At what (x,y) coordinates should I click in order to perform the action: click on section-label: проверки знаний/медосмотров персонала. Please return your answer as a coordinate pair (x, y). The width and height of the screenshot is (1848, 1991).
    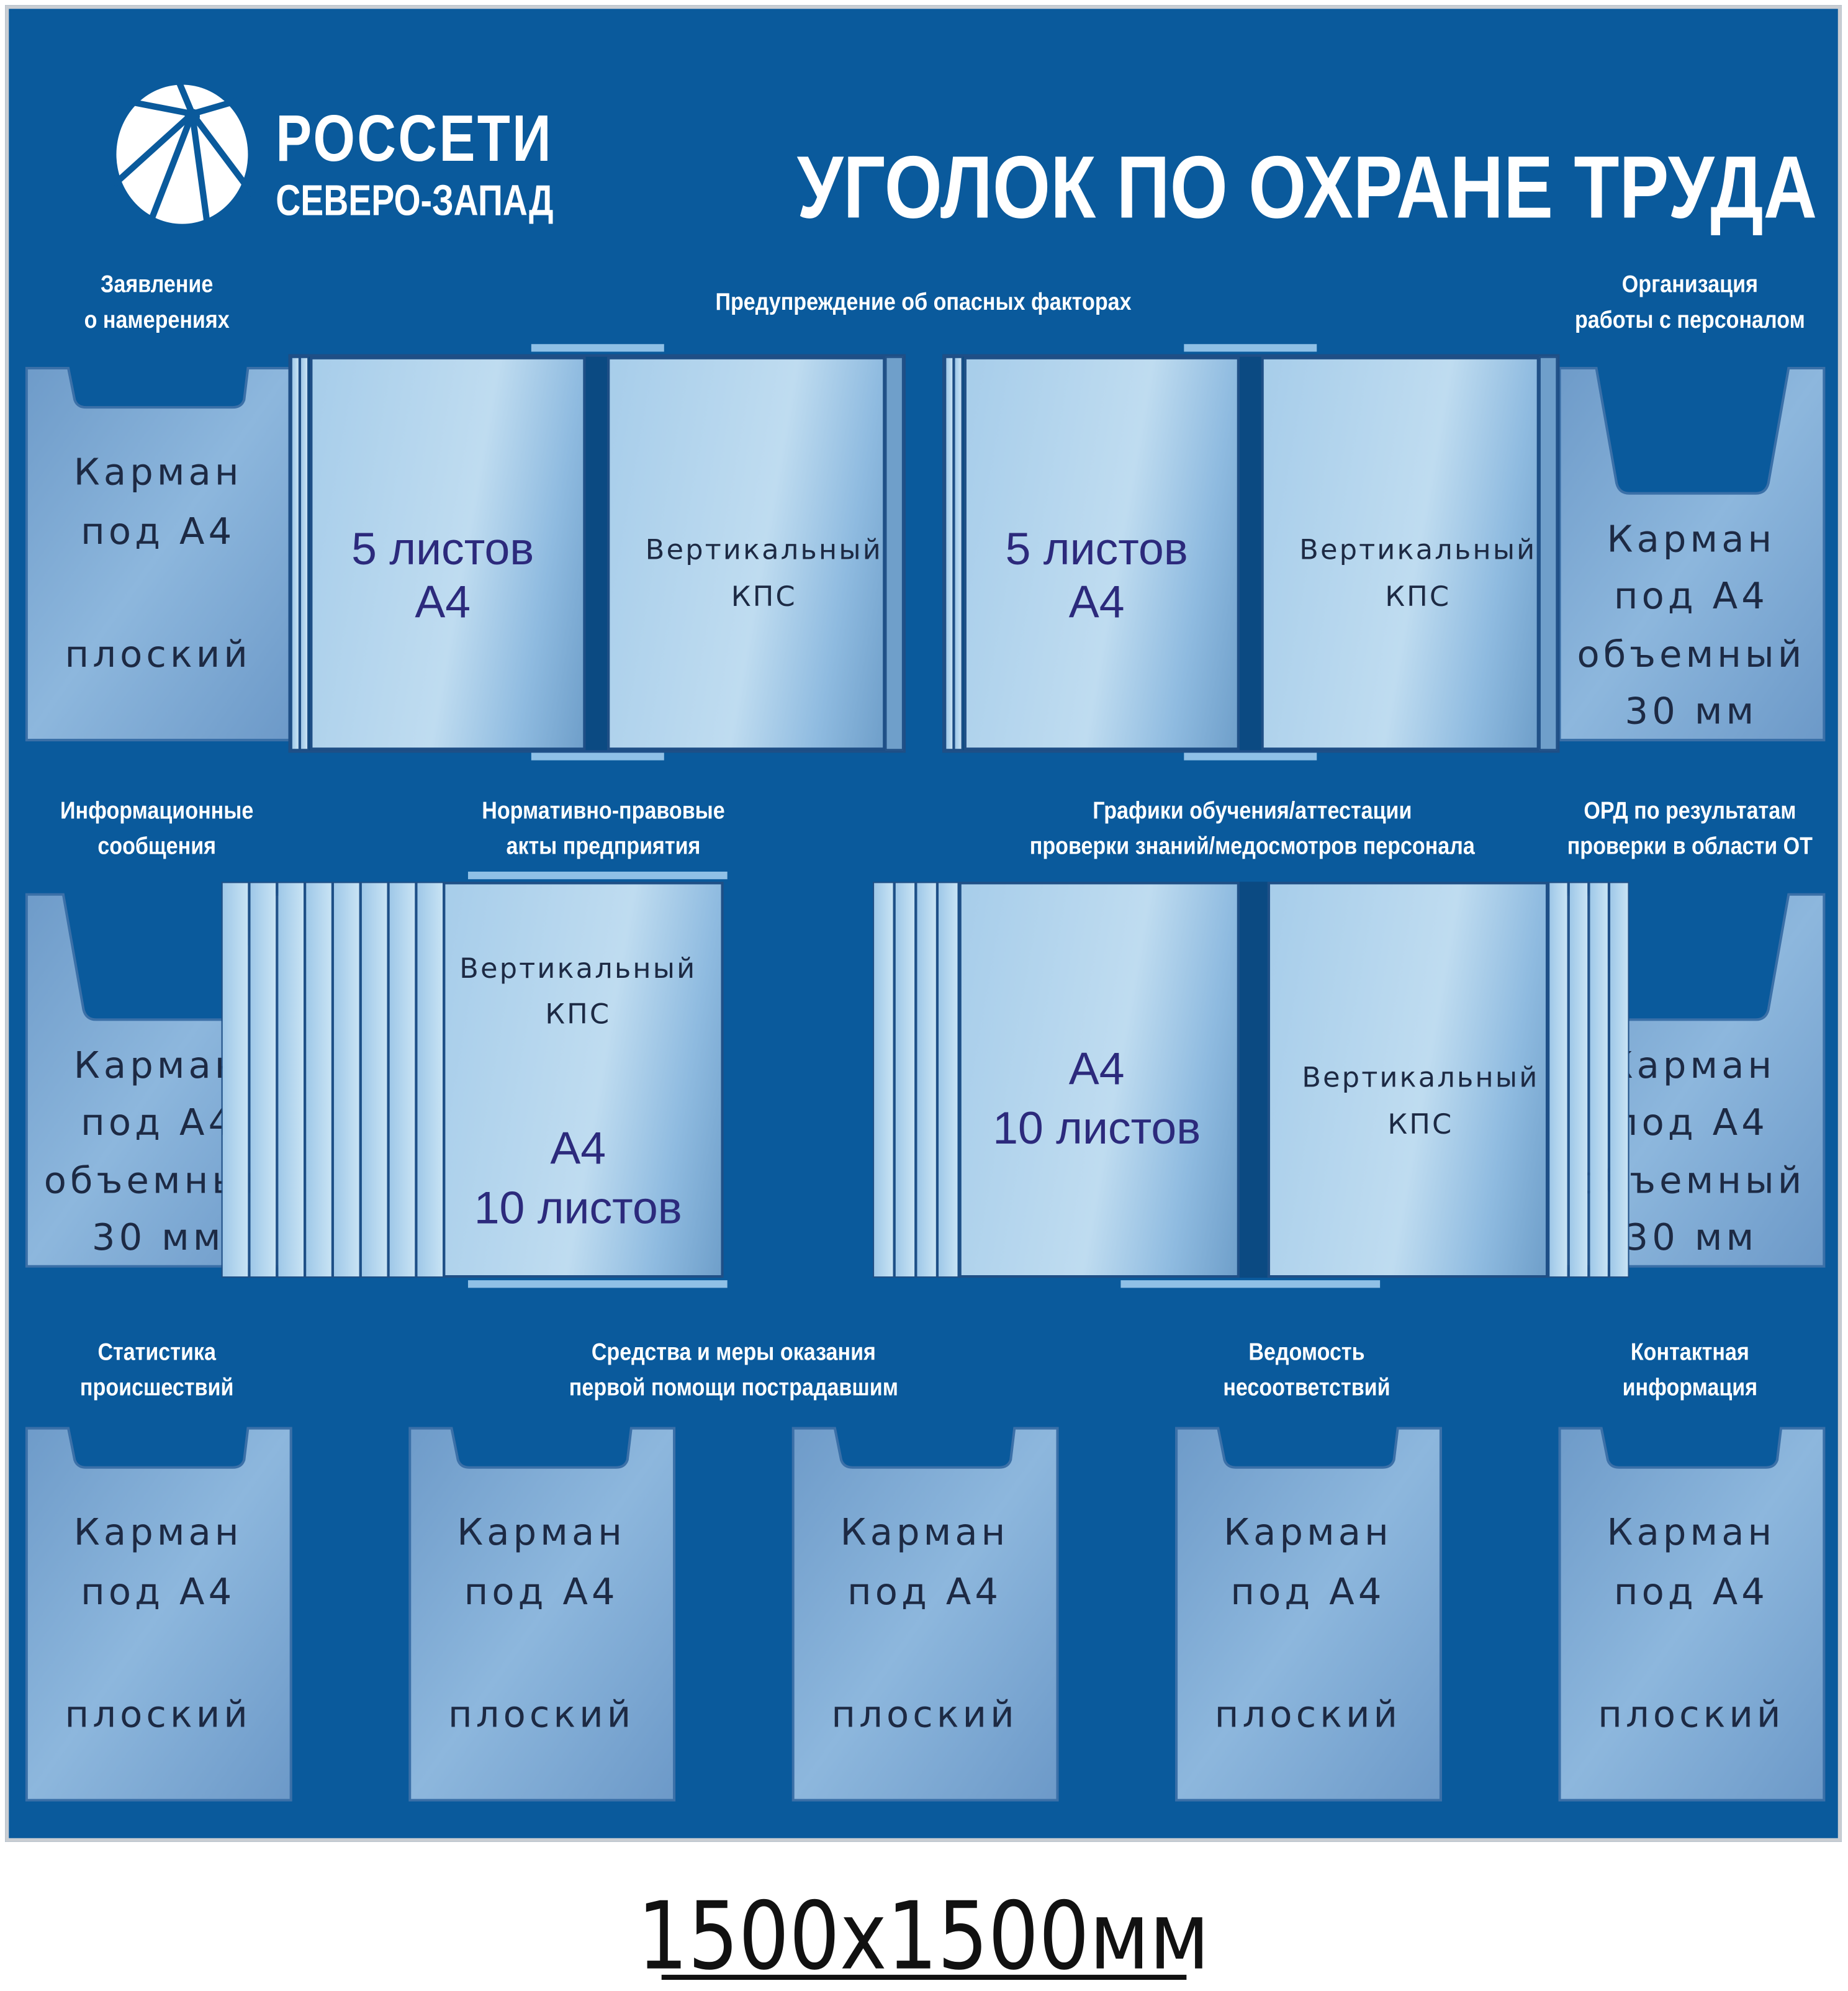
    Looking at the image, I should click on (1252, 847).